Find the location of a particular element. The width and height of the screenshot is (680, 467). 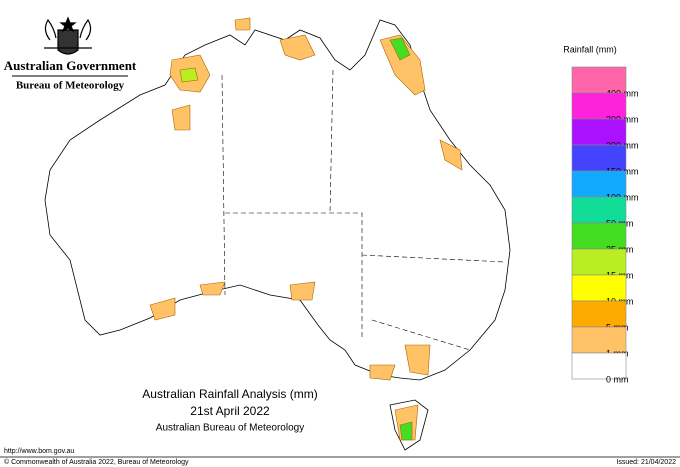

legend-title: Rainfall (mm) is located at coordinates (590, 49).